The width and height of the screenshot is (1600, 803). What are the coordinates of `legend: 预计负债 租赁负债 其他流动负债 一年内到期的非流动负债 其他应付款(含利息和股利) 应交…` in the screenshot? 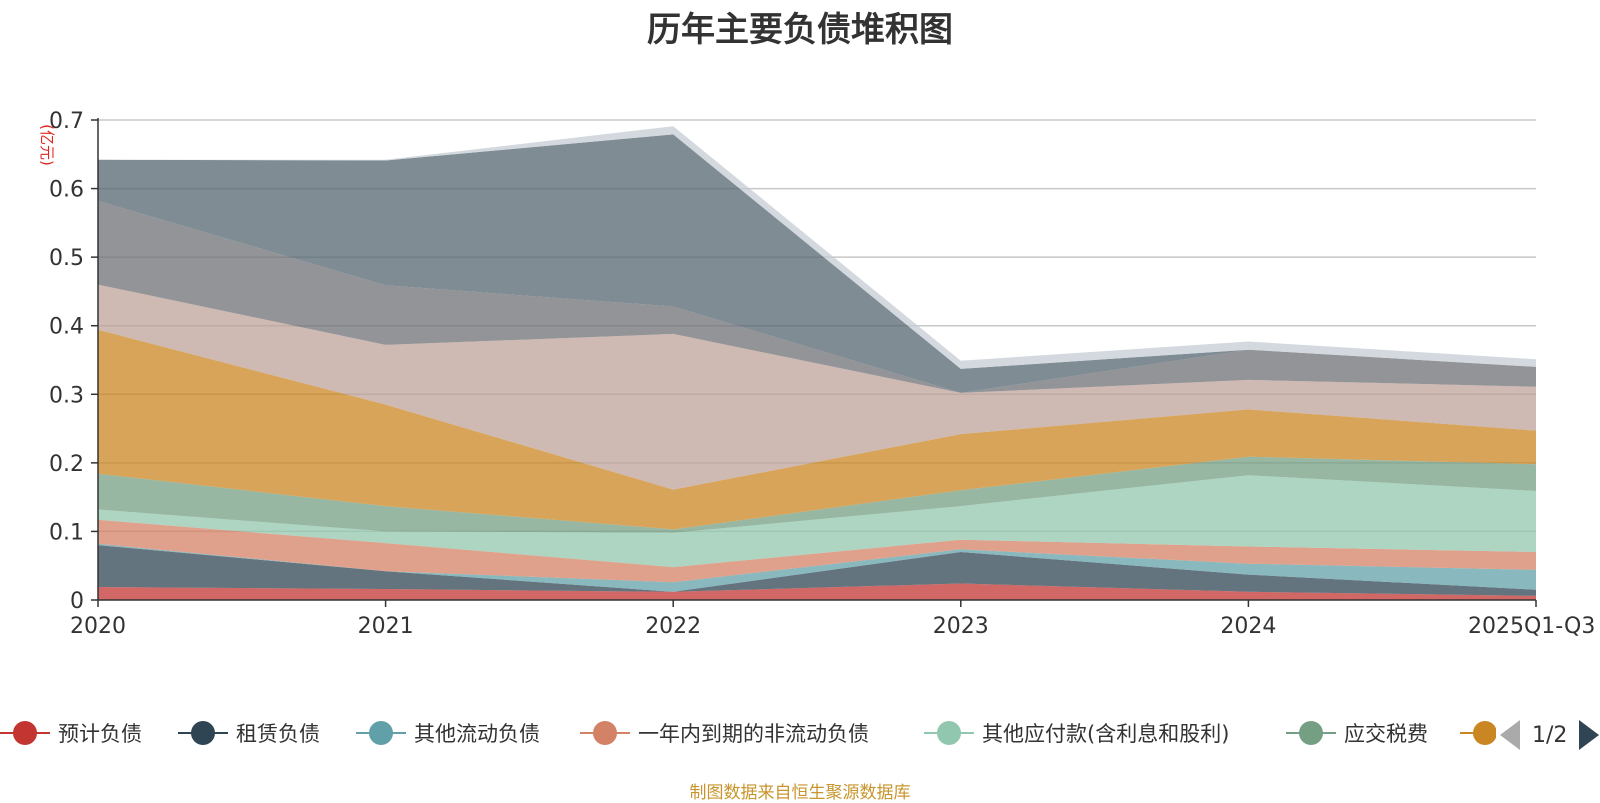 It's located at (800, 736).